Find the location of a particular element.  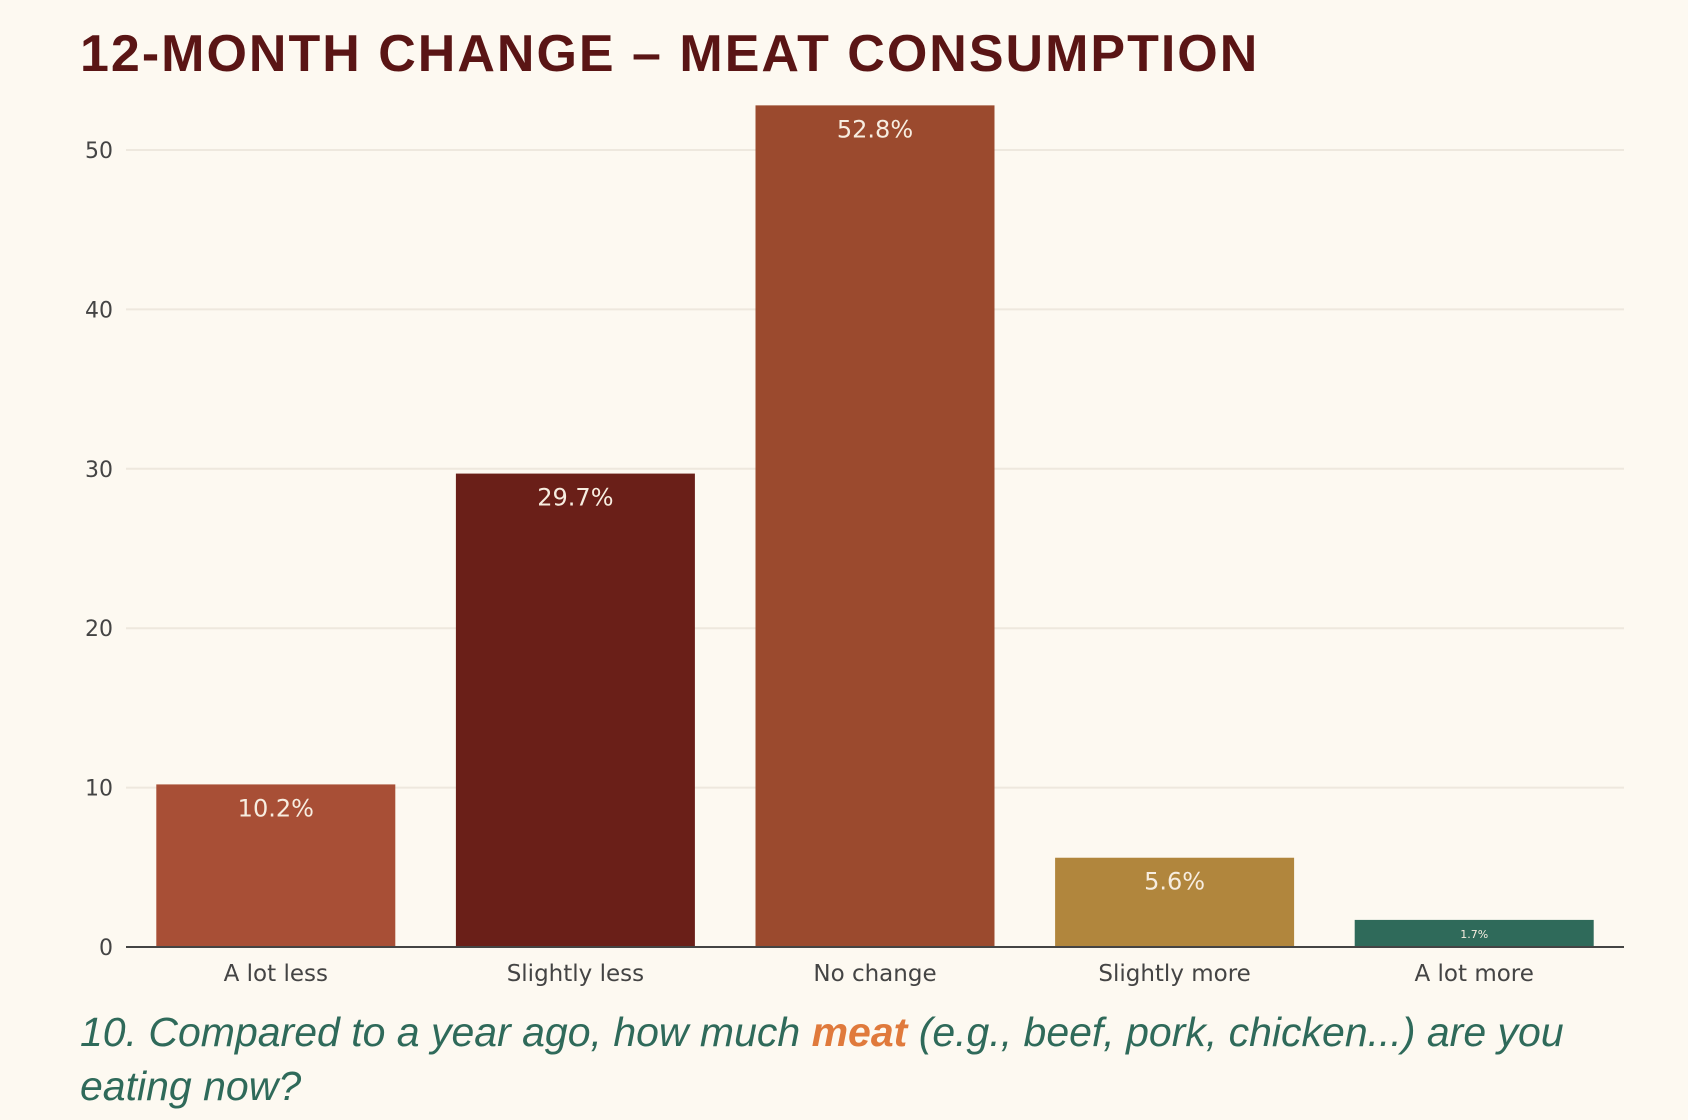

y-tick-label: 10 is located at coordinates (99, 789).